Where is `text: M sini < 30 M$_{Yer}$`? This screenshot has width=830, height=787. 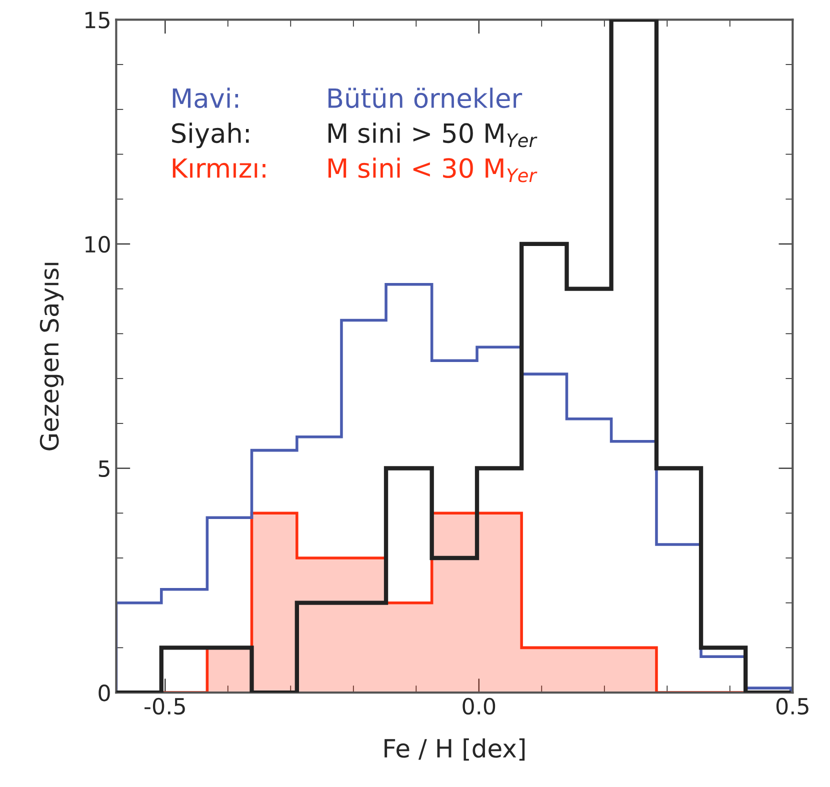 text: M sini < 30 M$_{Yer}$ is located at coordinates (433, 170).